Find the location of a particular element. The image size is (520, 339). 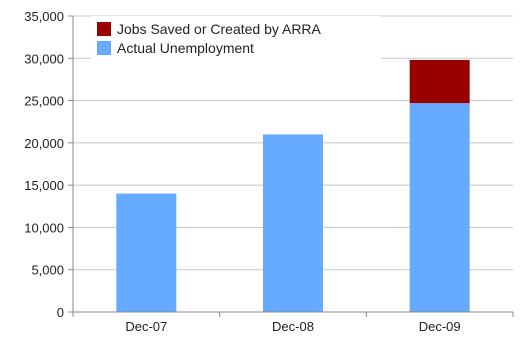

y-tick-label: 5,000 is located at coordinates (47, 270).